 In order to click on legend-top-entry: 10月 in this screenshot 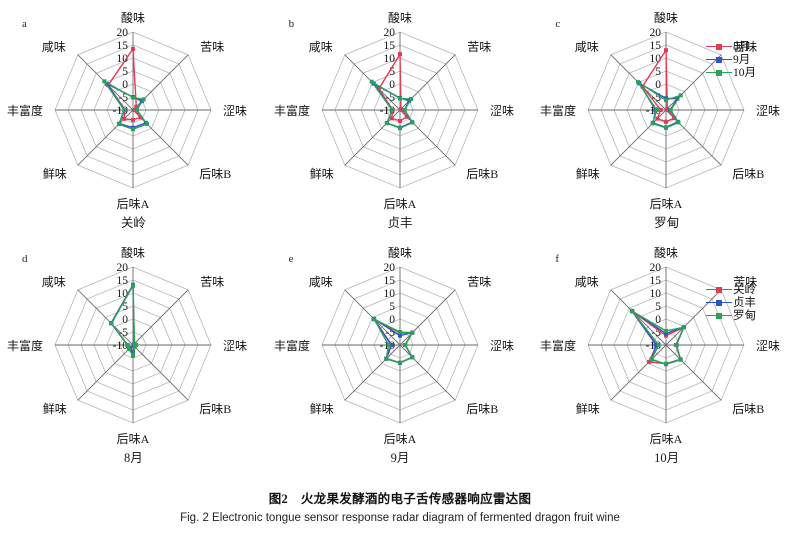, I will do `click(731, 72)`.